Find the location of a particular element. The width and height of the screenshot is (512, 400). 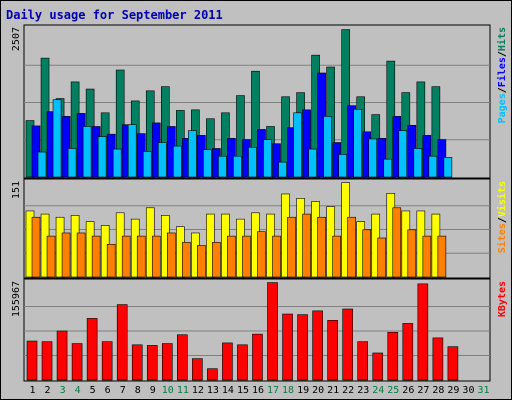

x-tick-label-day-15: 15 is located at coordinates (243, 390).